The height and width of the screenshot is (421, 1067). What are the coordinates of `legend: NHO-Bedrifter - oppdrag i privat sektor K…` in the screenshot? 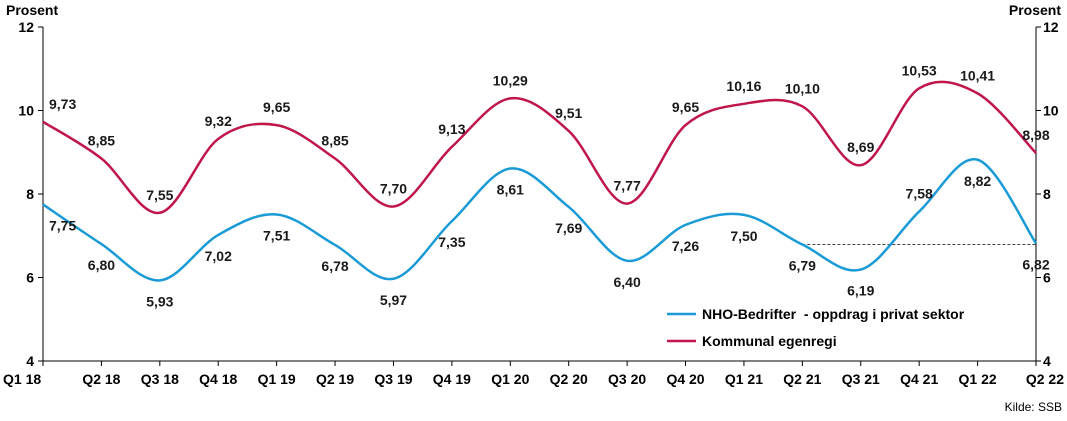 It's located at (816, 327).